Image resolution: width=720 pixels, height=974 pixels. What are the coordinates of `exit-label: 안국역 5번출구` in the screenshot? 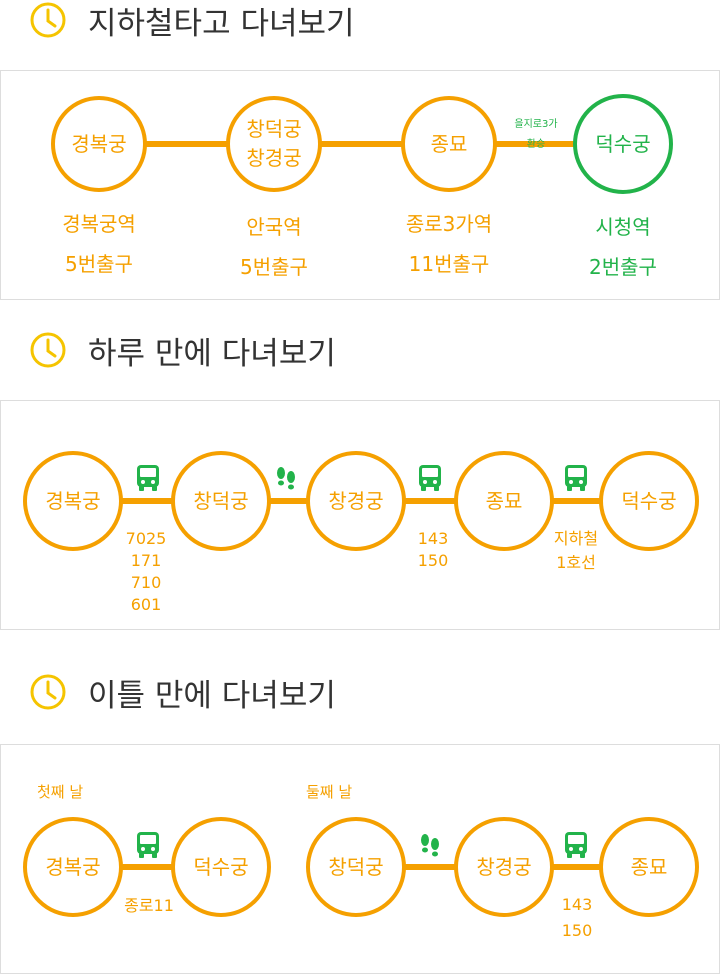 It's located at (274, 247).